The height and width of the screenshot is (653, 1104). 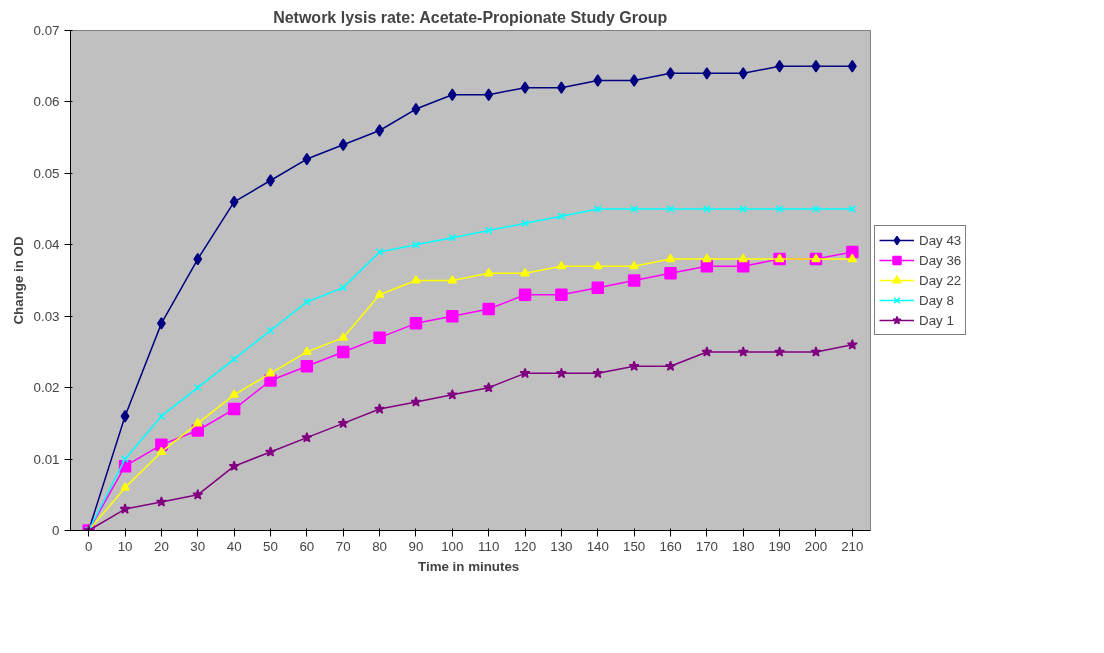 What do you see at coordinates (525, 546) in the screenshot?
I see `x-tick-label: 120` at bounding box center [525, 546].